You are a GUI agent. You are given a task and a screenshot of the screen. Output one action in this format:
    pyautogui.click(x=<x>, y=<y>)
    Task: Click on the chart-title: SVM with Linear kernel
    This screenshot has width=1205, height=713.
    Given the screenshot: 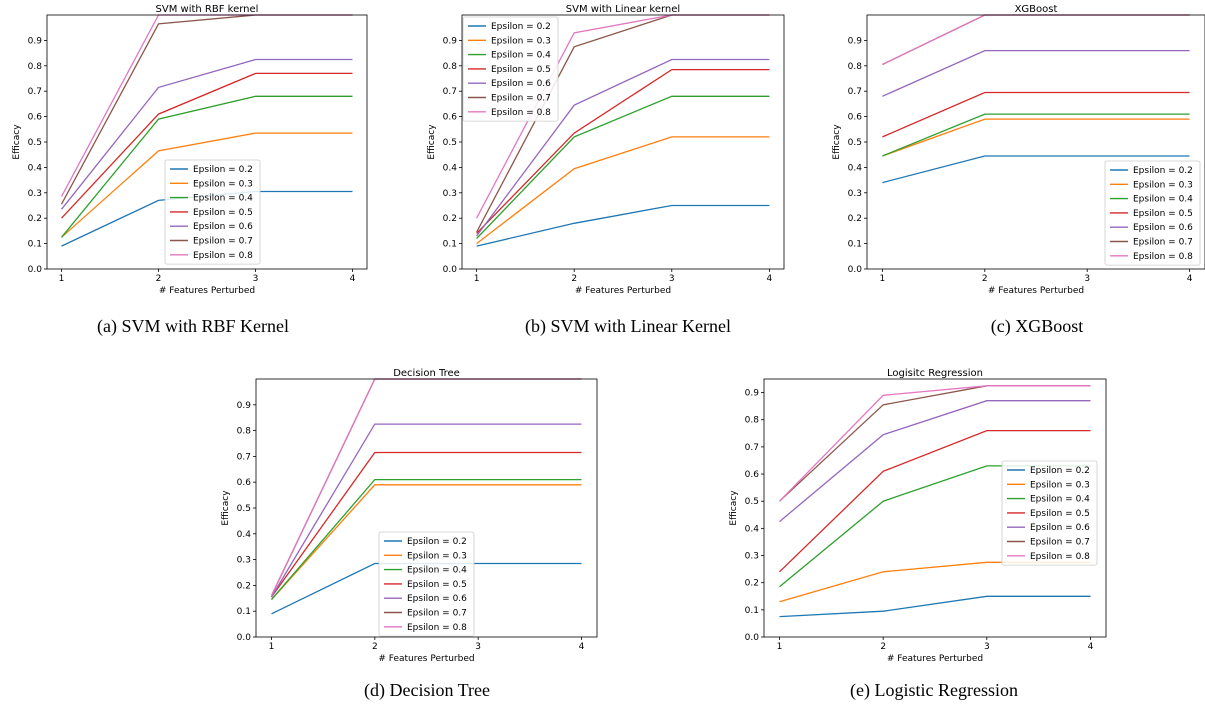 What is the action you would take?
    pyautogui.click(x=623, y=9)
    